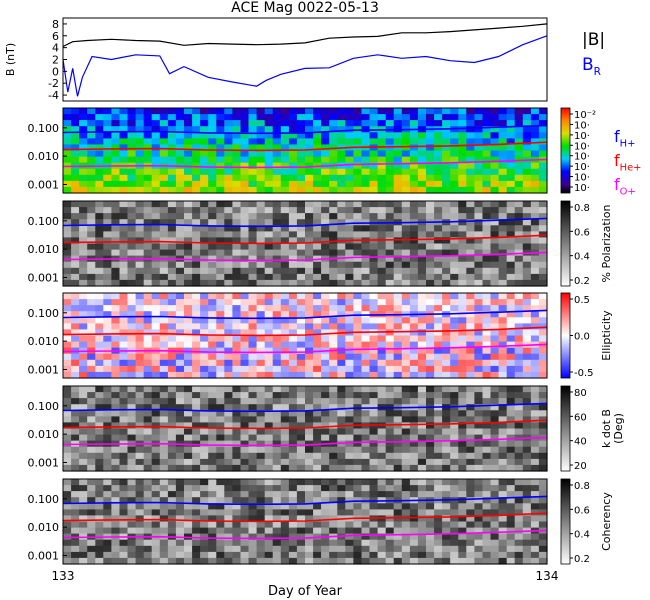 This screenshot has width=650, height=600. What do you see at coordinates (606, 335) in the screenshot?
I see `colorbar-label: Ellipticity` at bounding box center [606, 335].